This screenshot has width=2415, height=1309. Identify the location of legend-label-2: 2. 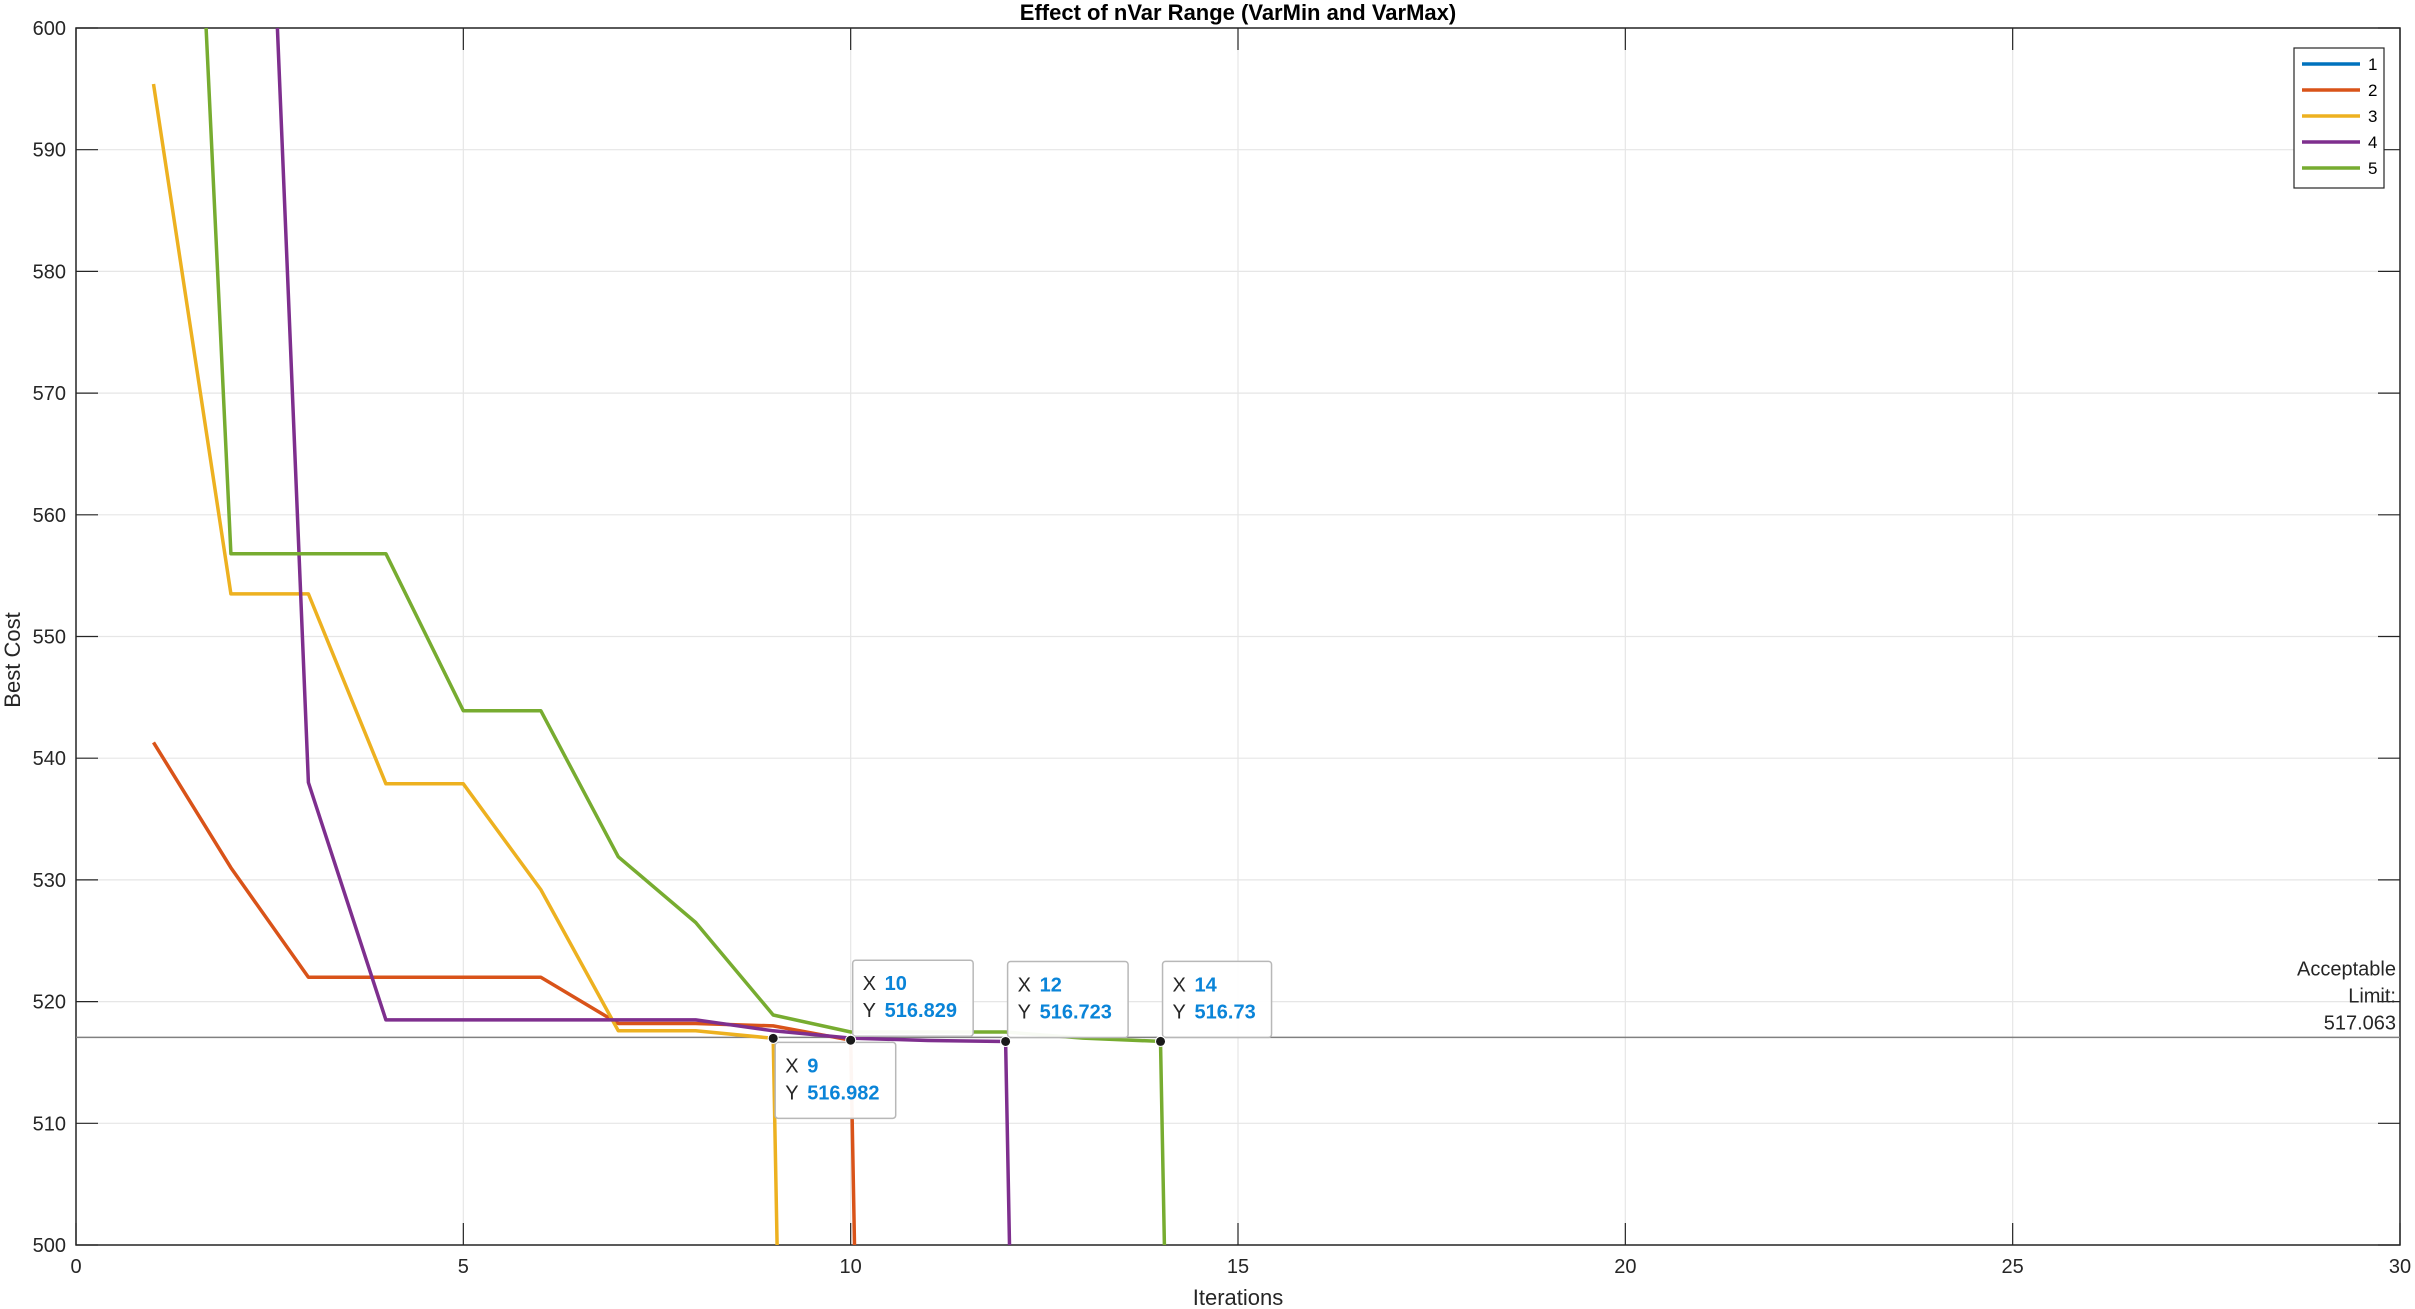
(2372, 90).